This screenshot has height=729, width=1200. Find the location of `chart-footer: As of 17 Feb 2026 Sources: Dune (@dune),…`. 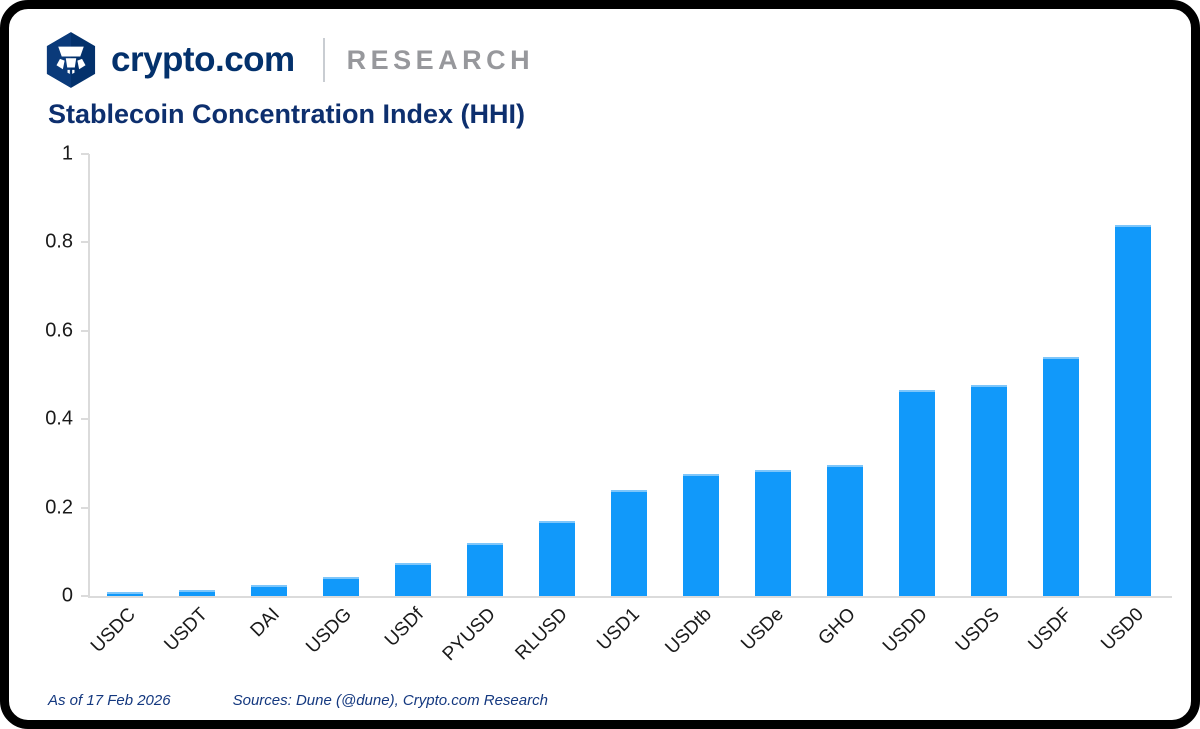

chart-footer: As of 17 Feb 2026 Sources: Dune (@dune),… is located at coordinates (298, 700).